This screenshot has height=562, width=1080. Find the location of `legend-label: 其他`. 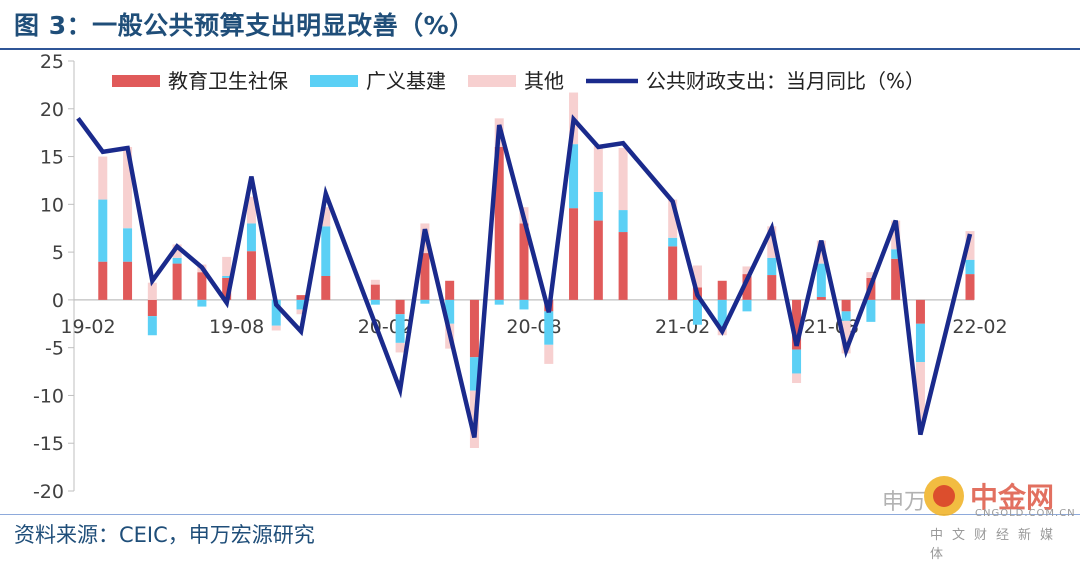

legend-label: 其他 is located at coordinates (544, 81).